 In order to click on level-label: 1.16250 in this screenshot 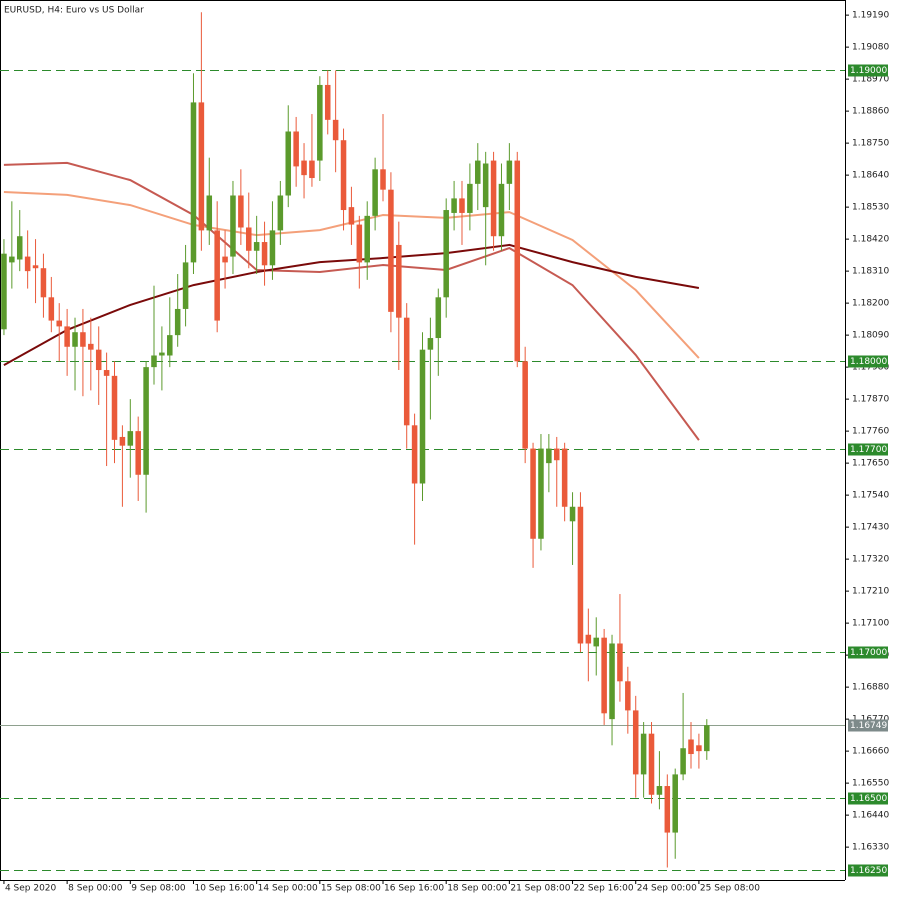, I will do `click(868, 871)`.